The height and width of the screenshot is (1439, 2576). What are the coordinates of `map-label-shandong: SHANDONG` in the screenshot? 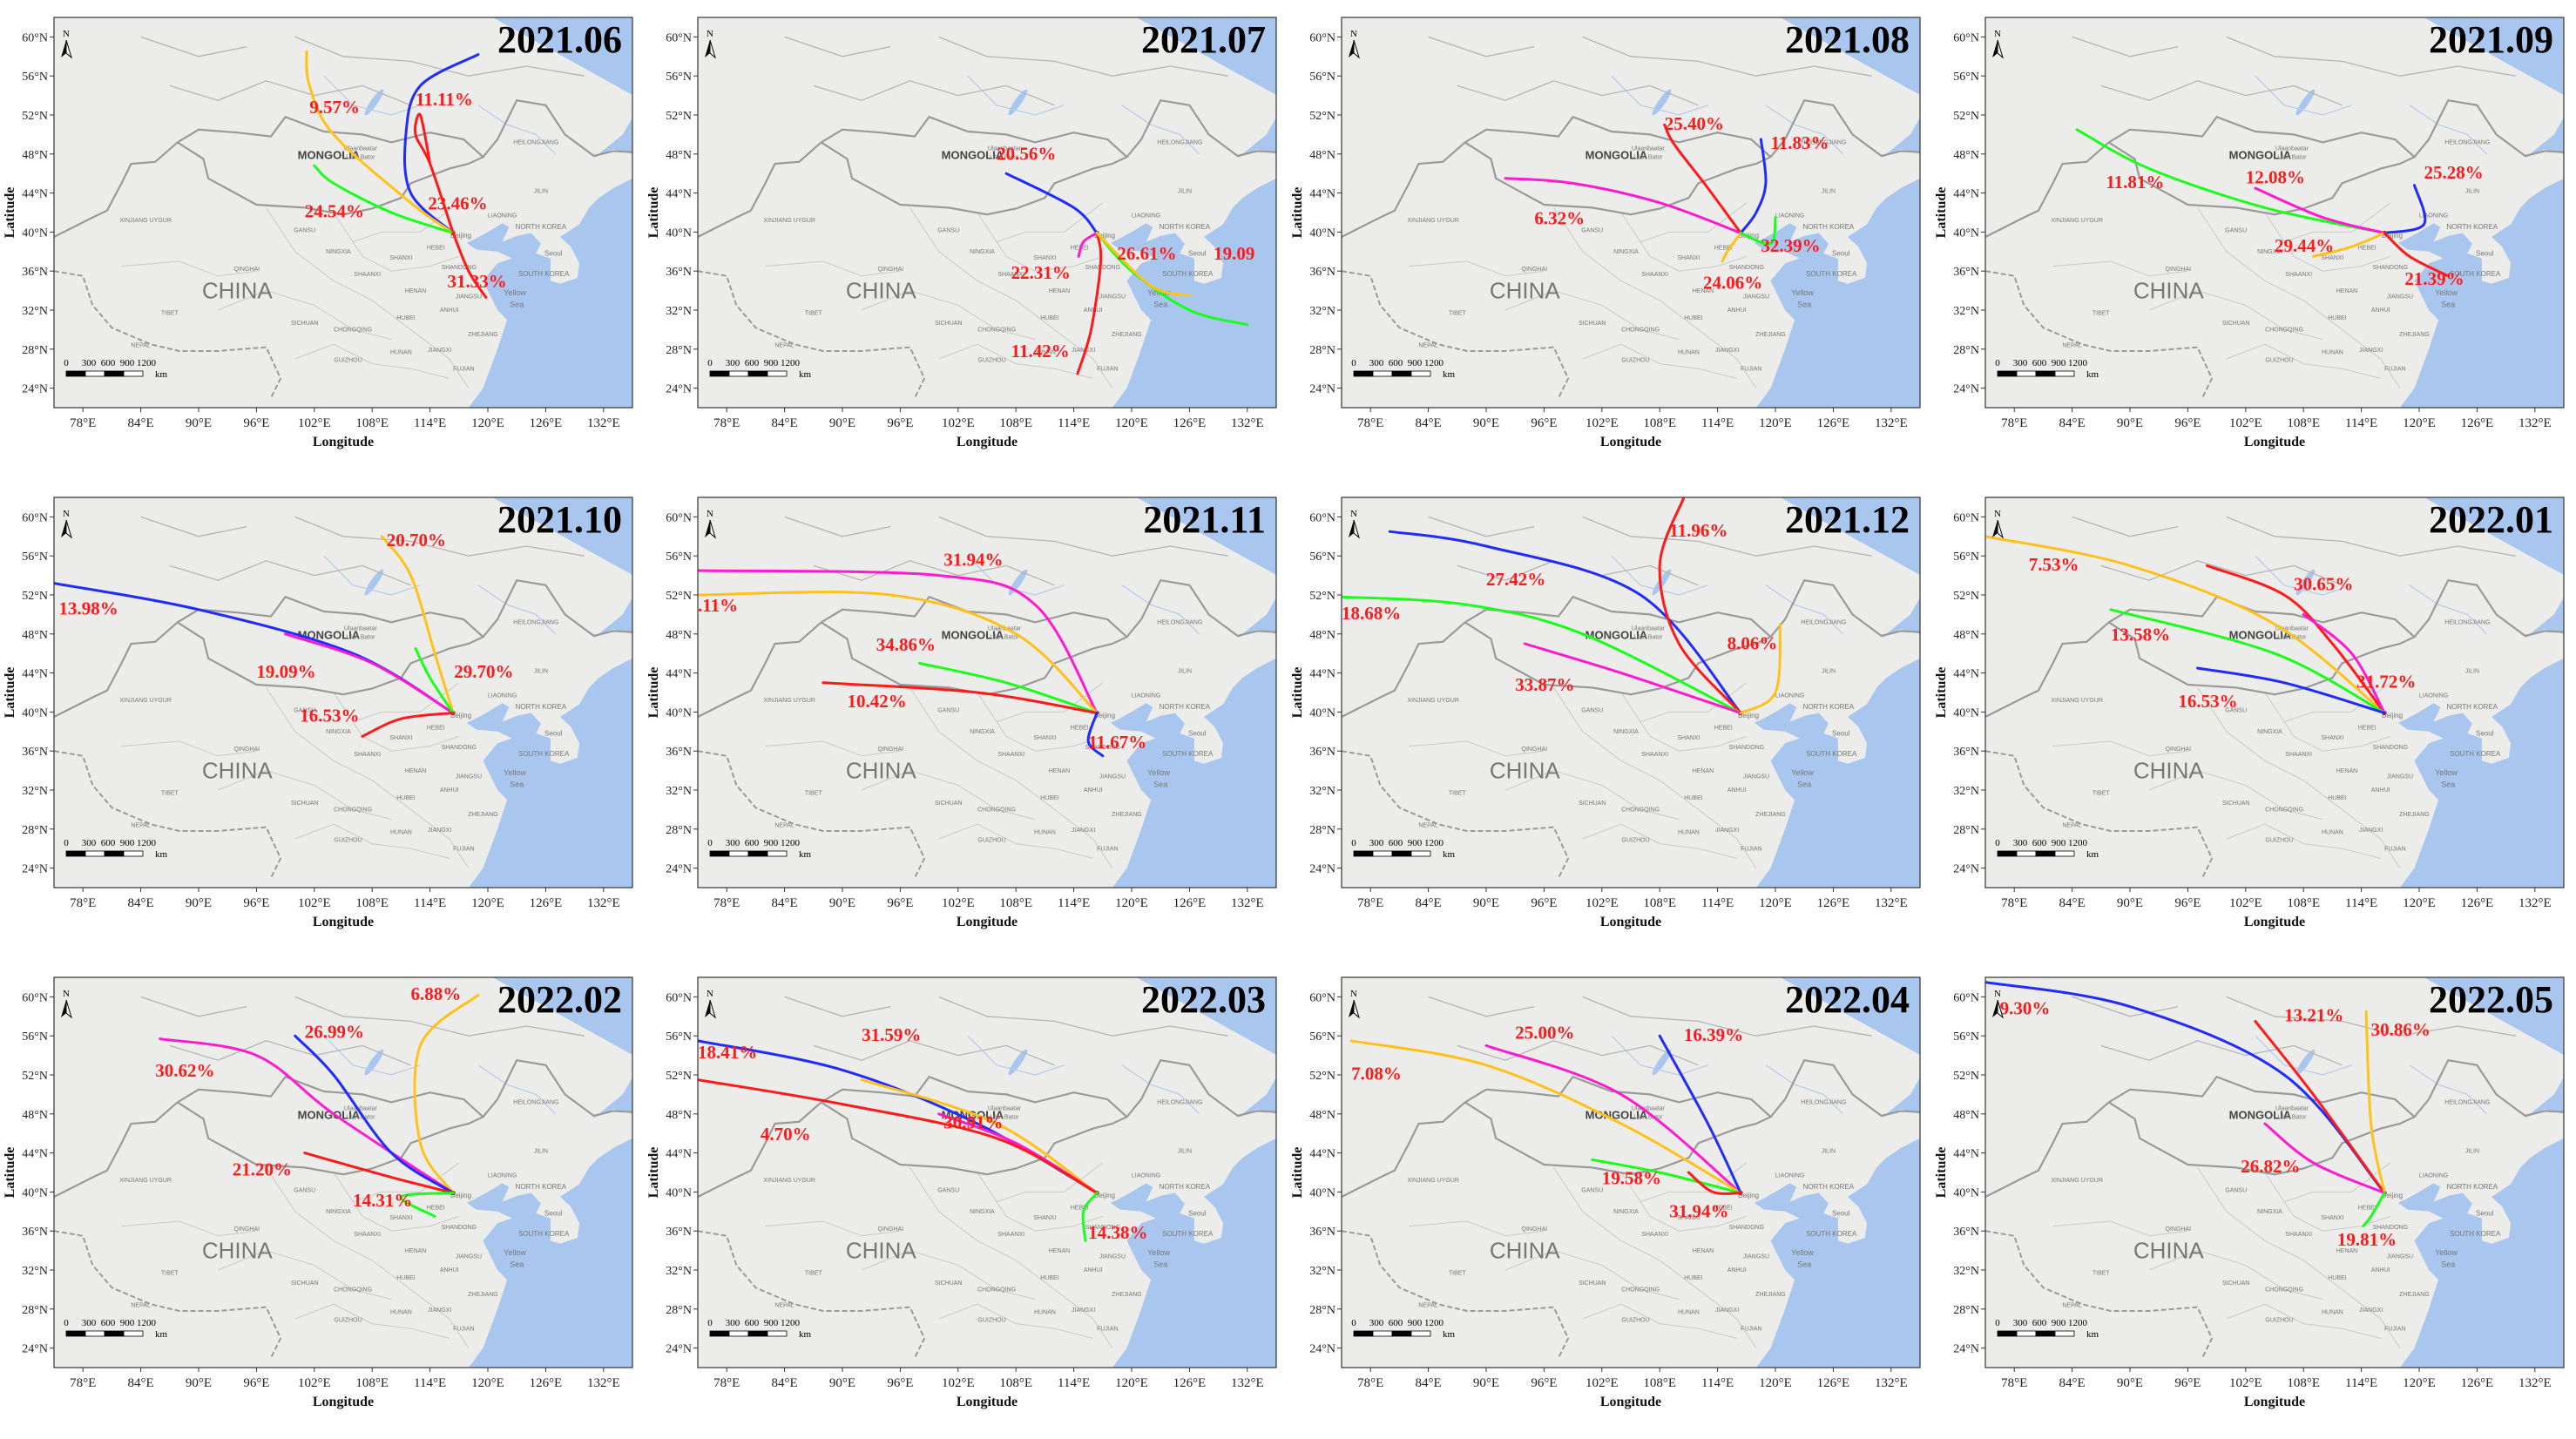 It's located at (1746, 268).